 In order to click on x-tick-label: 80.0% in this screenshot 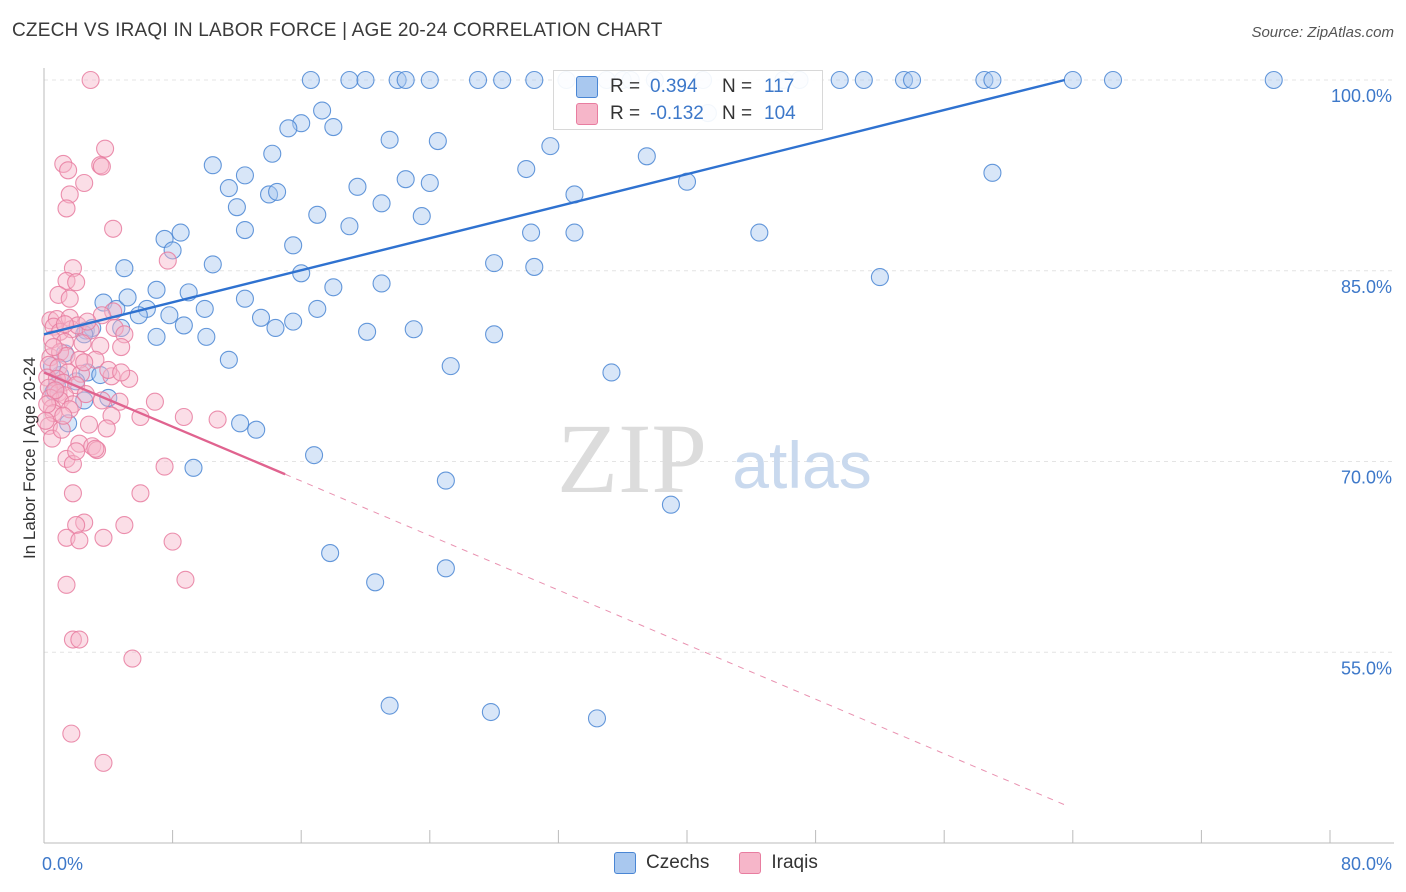, I will do `click(1366, 864)`.